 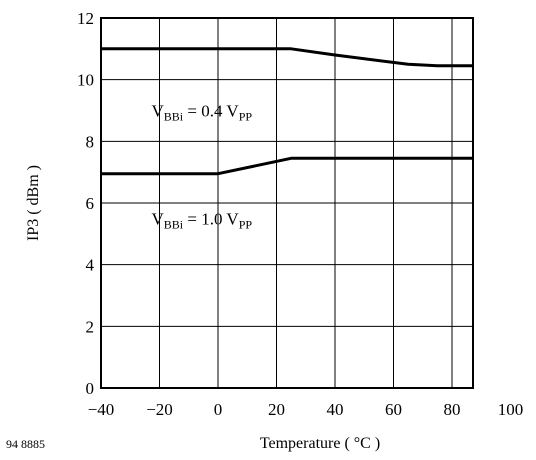 What do you see at coordinates (90, 203) in the screenshot?
I see `y-tick-label: 6` at bounding box center [90, 203].